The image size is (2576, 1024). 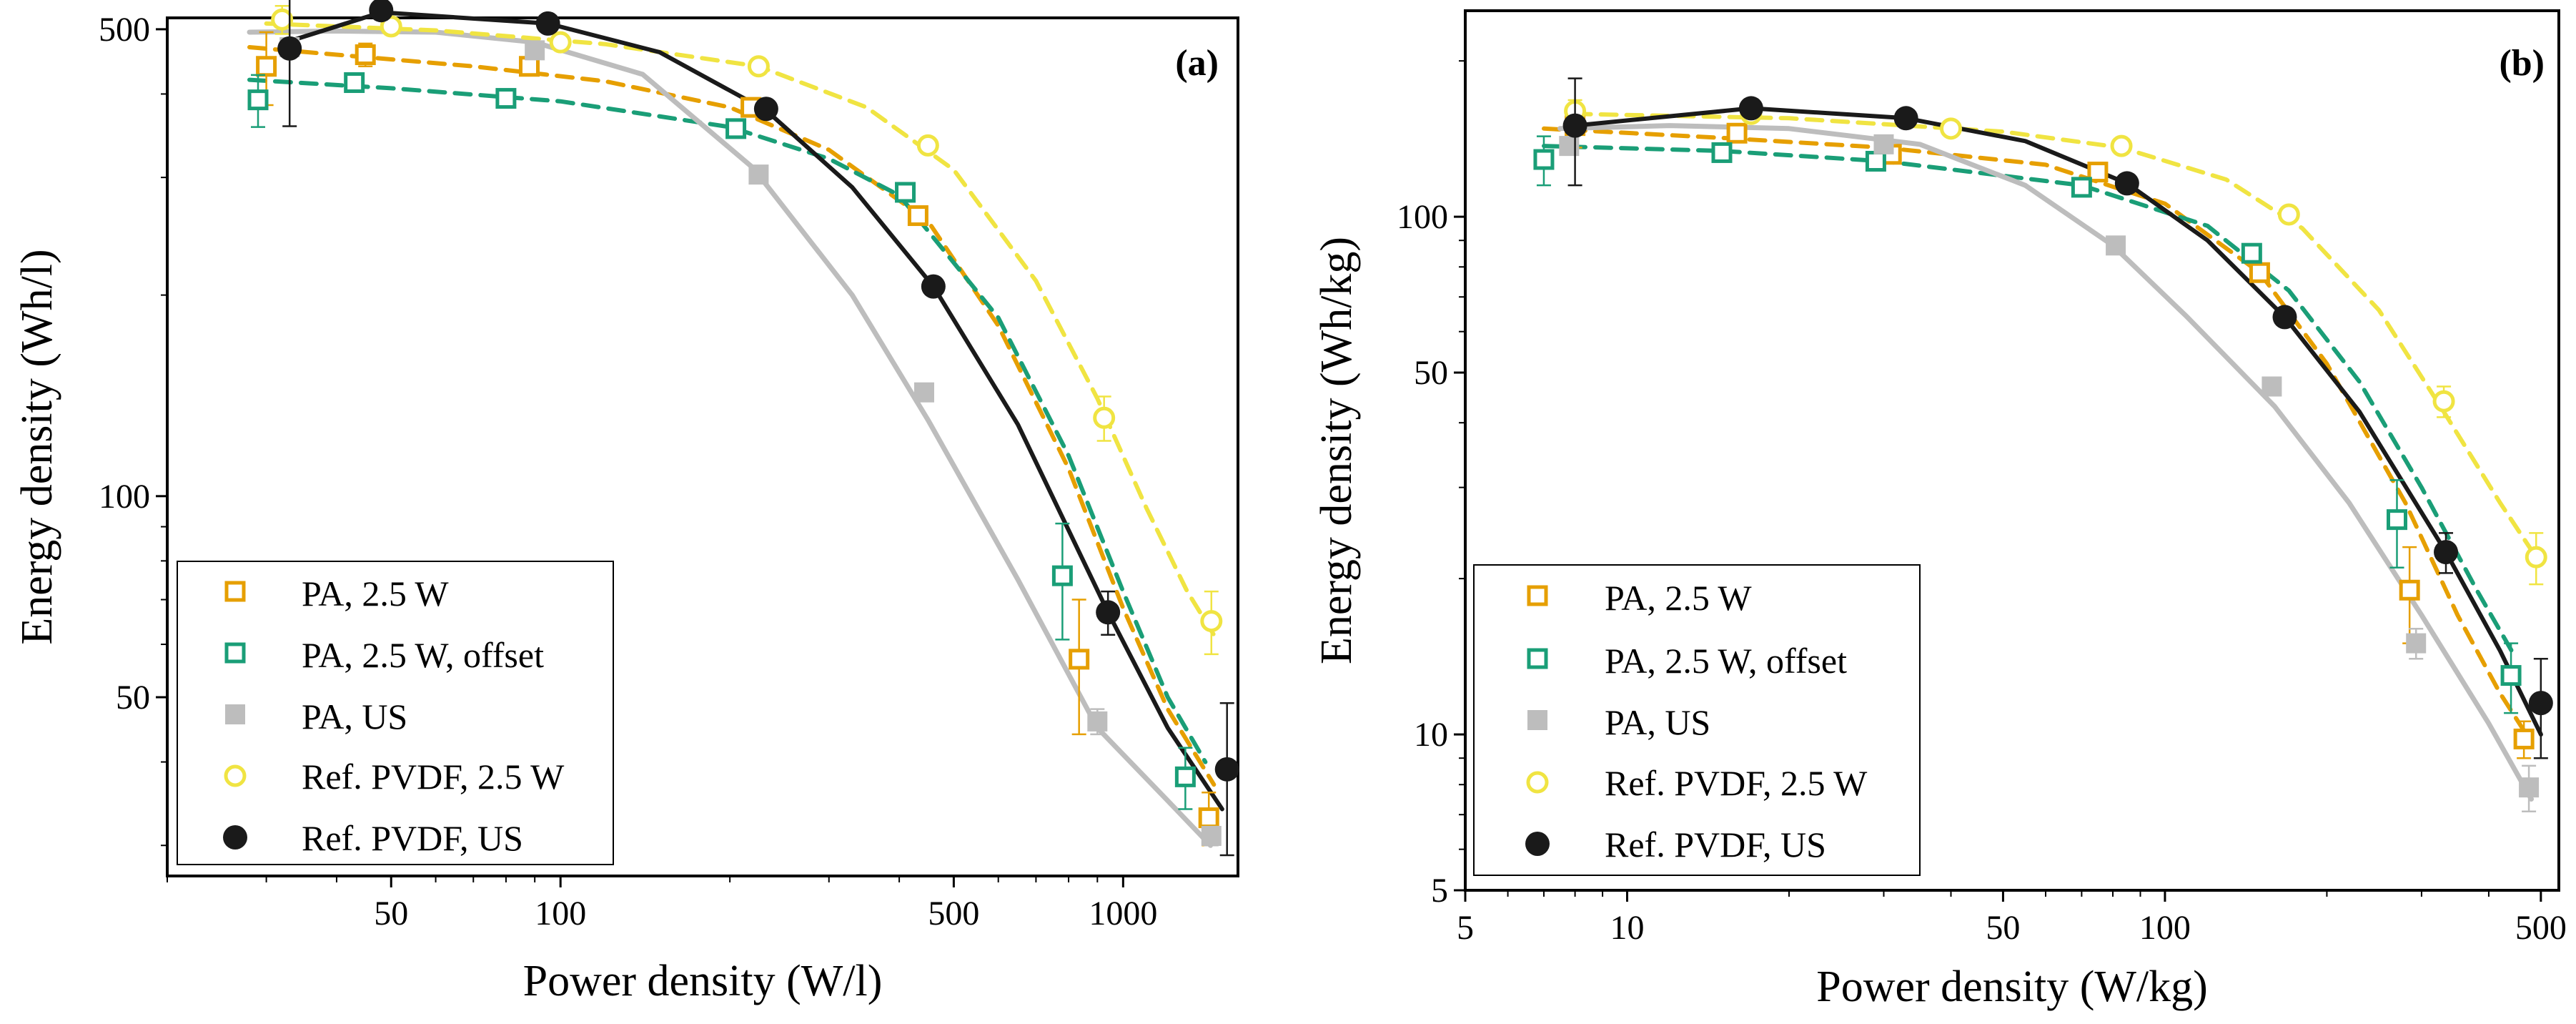 What do you see at coordinates (1197, 63) in the screenshot?
I see `panel-label-a: (a)` at bounding box center [1197, 63].